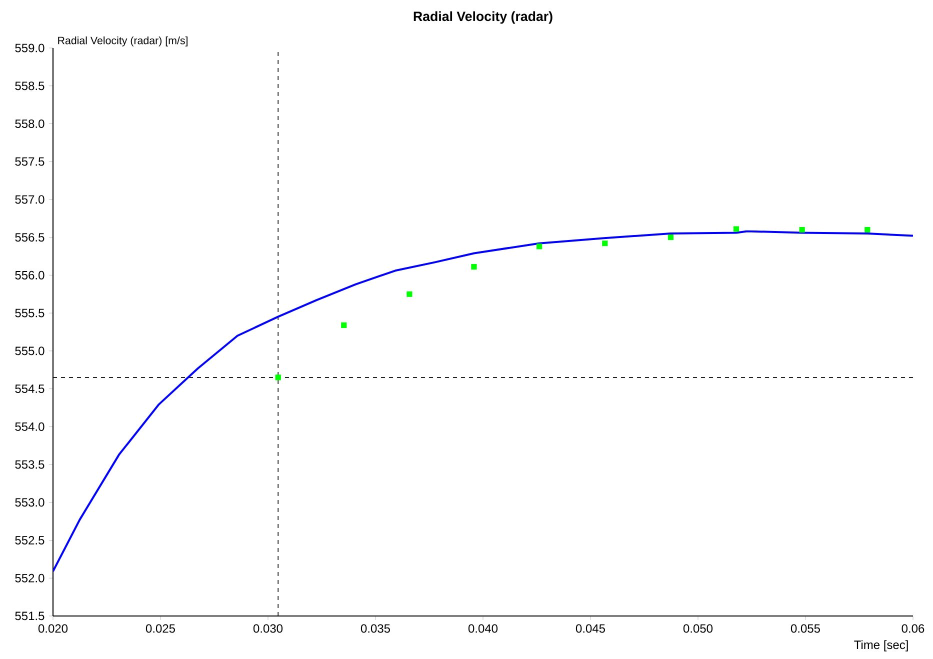 Image resolution: width=933 pixels, height=659 pixels. Describe the element at coordinates (698, 628) in the screenshot. I see `x-tick-label: 0.050` at that location.